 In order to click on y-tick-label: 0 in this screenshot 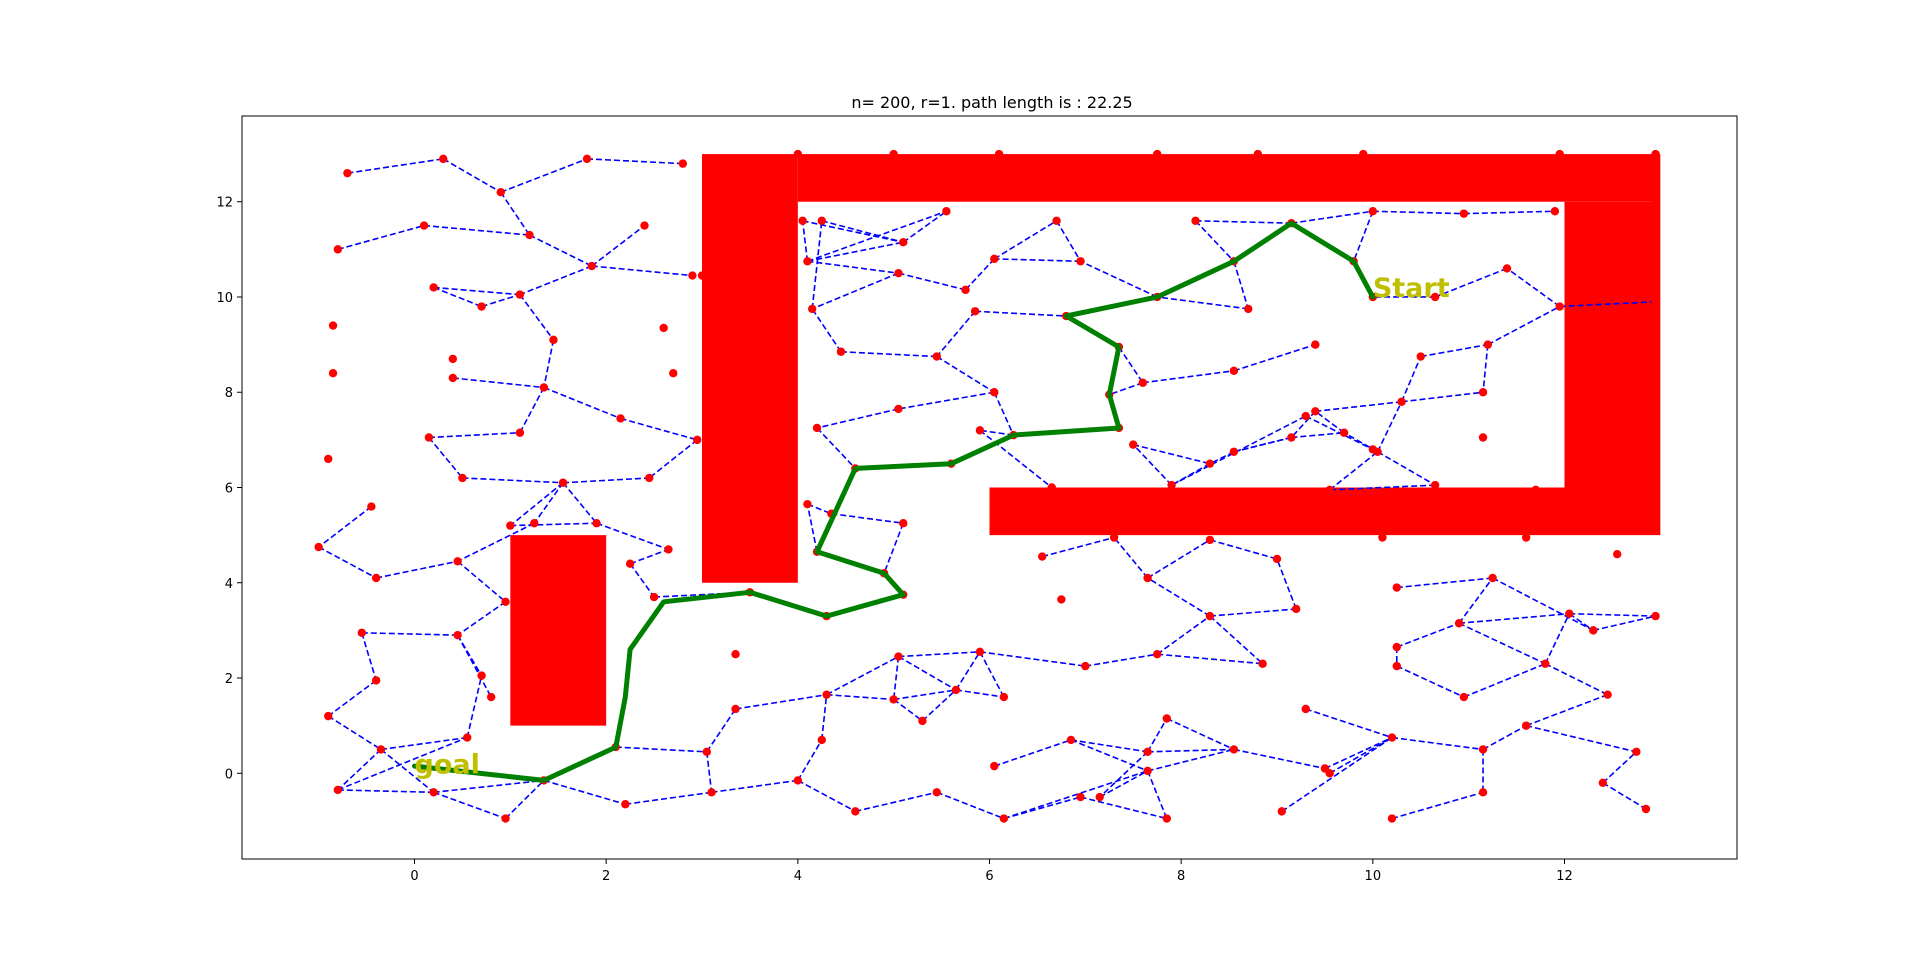, I will do `click(229, 774)`.